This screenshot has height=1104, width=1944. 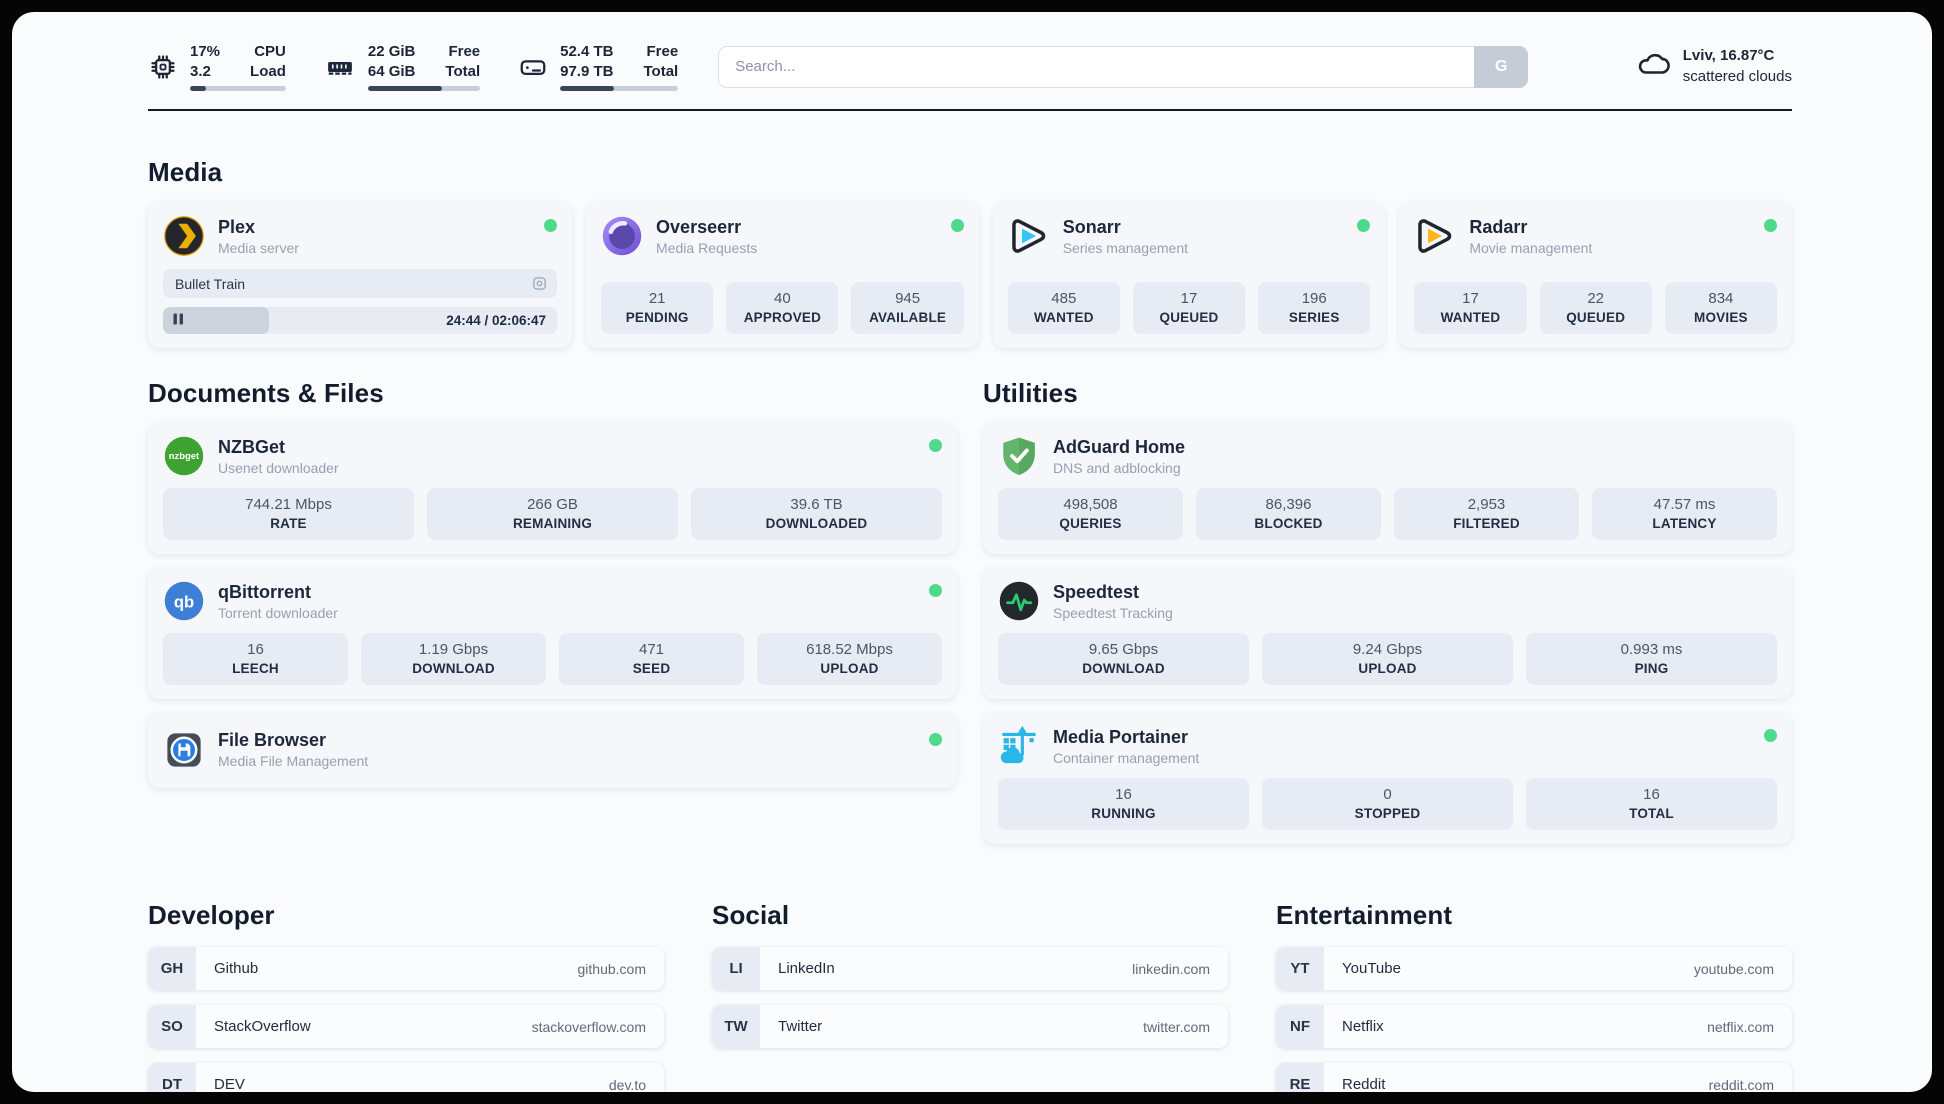 I want to click on disk-progress-bar, so click(x=619, y=88).